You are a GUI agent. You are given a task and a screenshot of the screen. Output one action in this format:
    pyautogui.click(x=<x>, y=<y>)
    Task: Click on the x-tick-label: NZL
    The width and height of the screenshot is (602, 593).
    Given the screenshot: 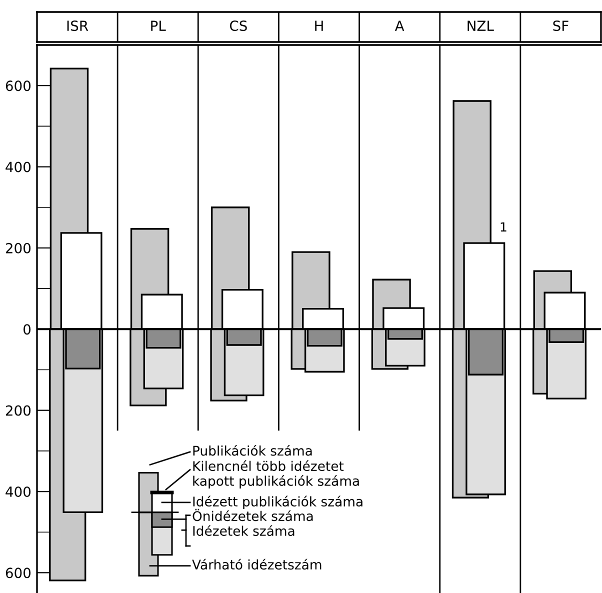 What is the action you would take?
    pyautogui.click(x=481, y=25)
    